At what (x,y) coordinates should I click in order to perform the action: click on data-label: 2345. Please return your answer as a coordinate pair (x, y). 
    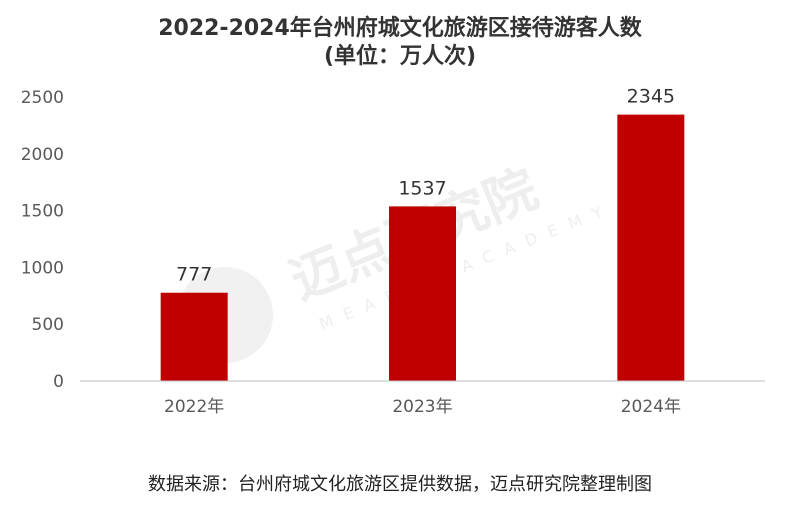
    Looking at the image, I should click on (651, 97).